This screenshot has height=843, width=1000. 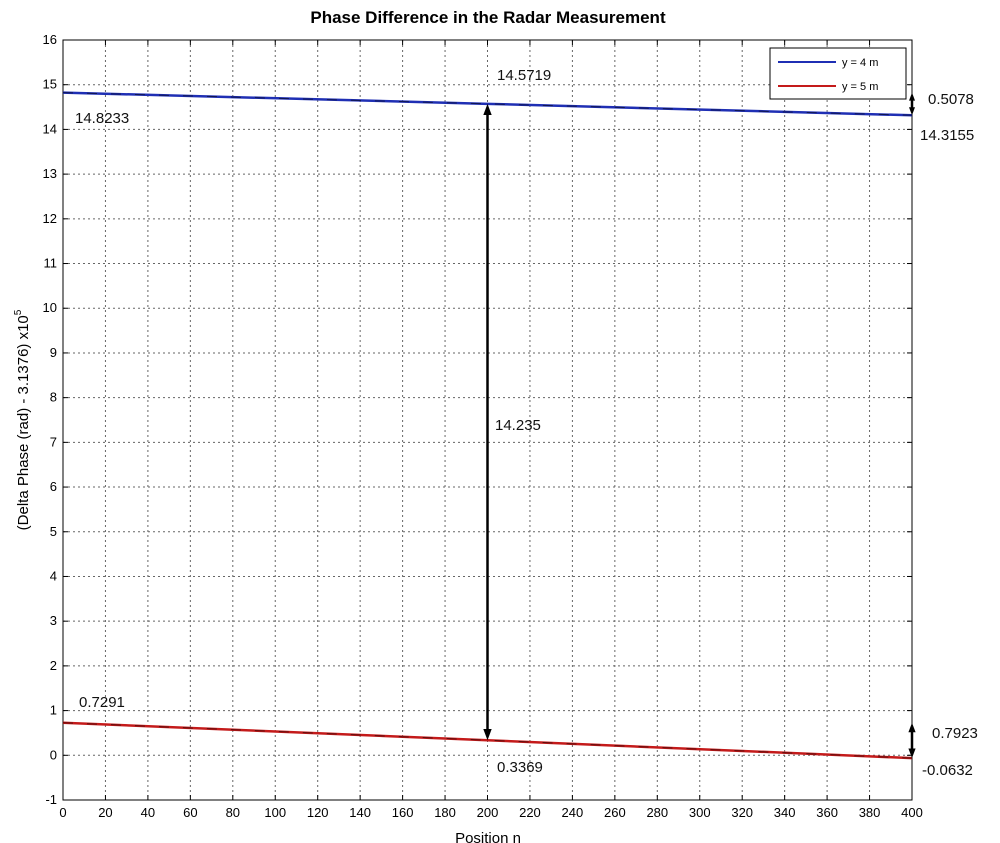 I want to click on x-tick-label: 60, so click(x=190, y=812).